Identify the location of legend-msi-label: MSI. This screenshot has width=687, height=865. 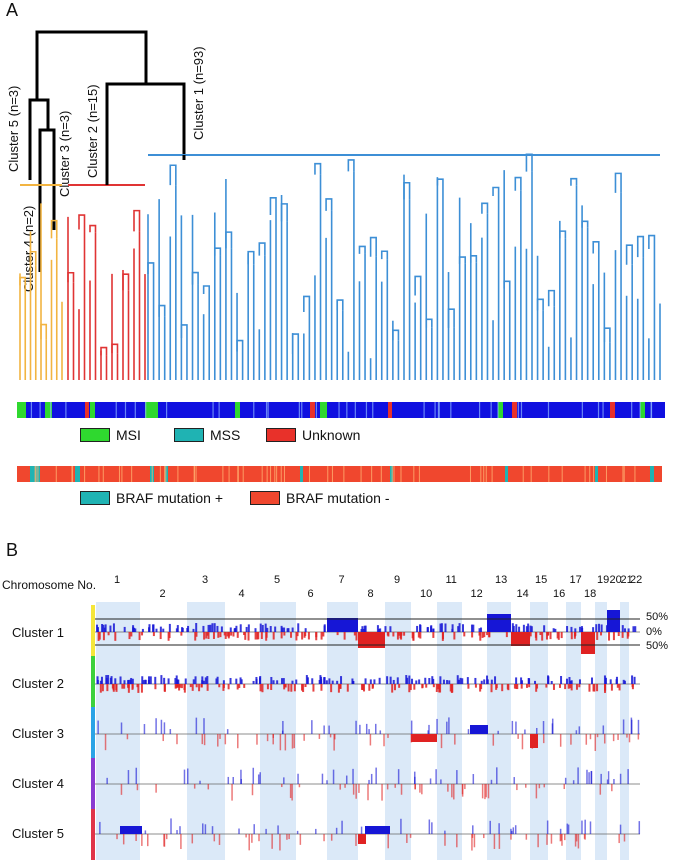
(128, 435).